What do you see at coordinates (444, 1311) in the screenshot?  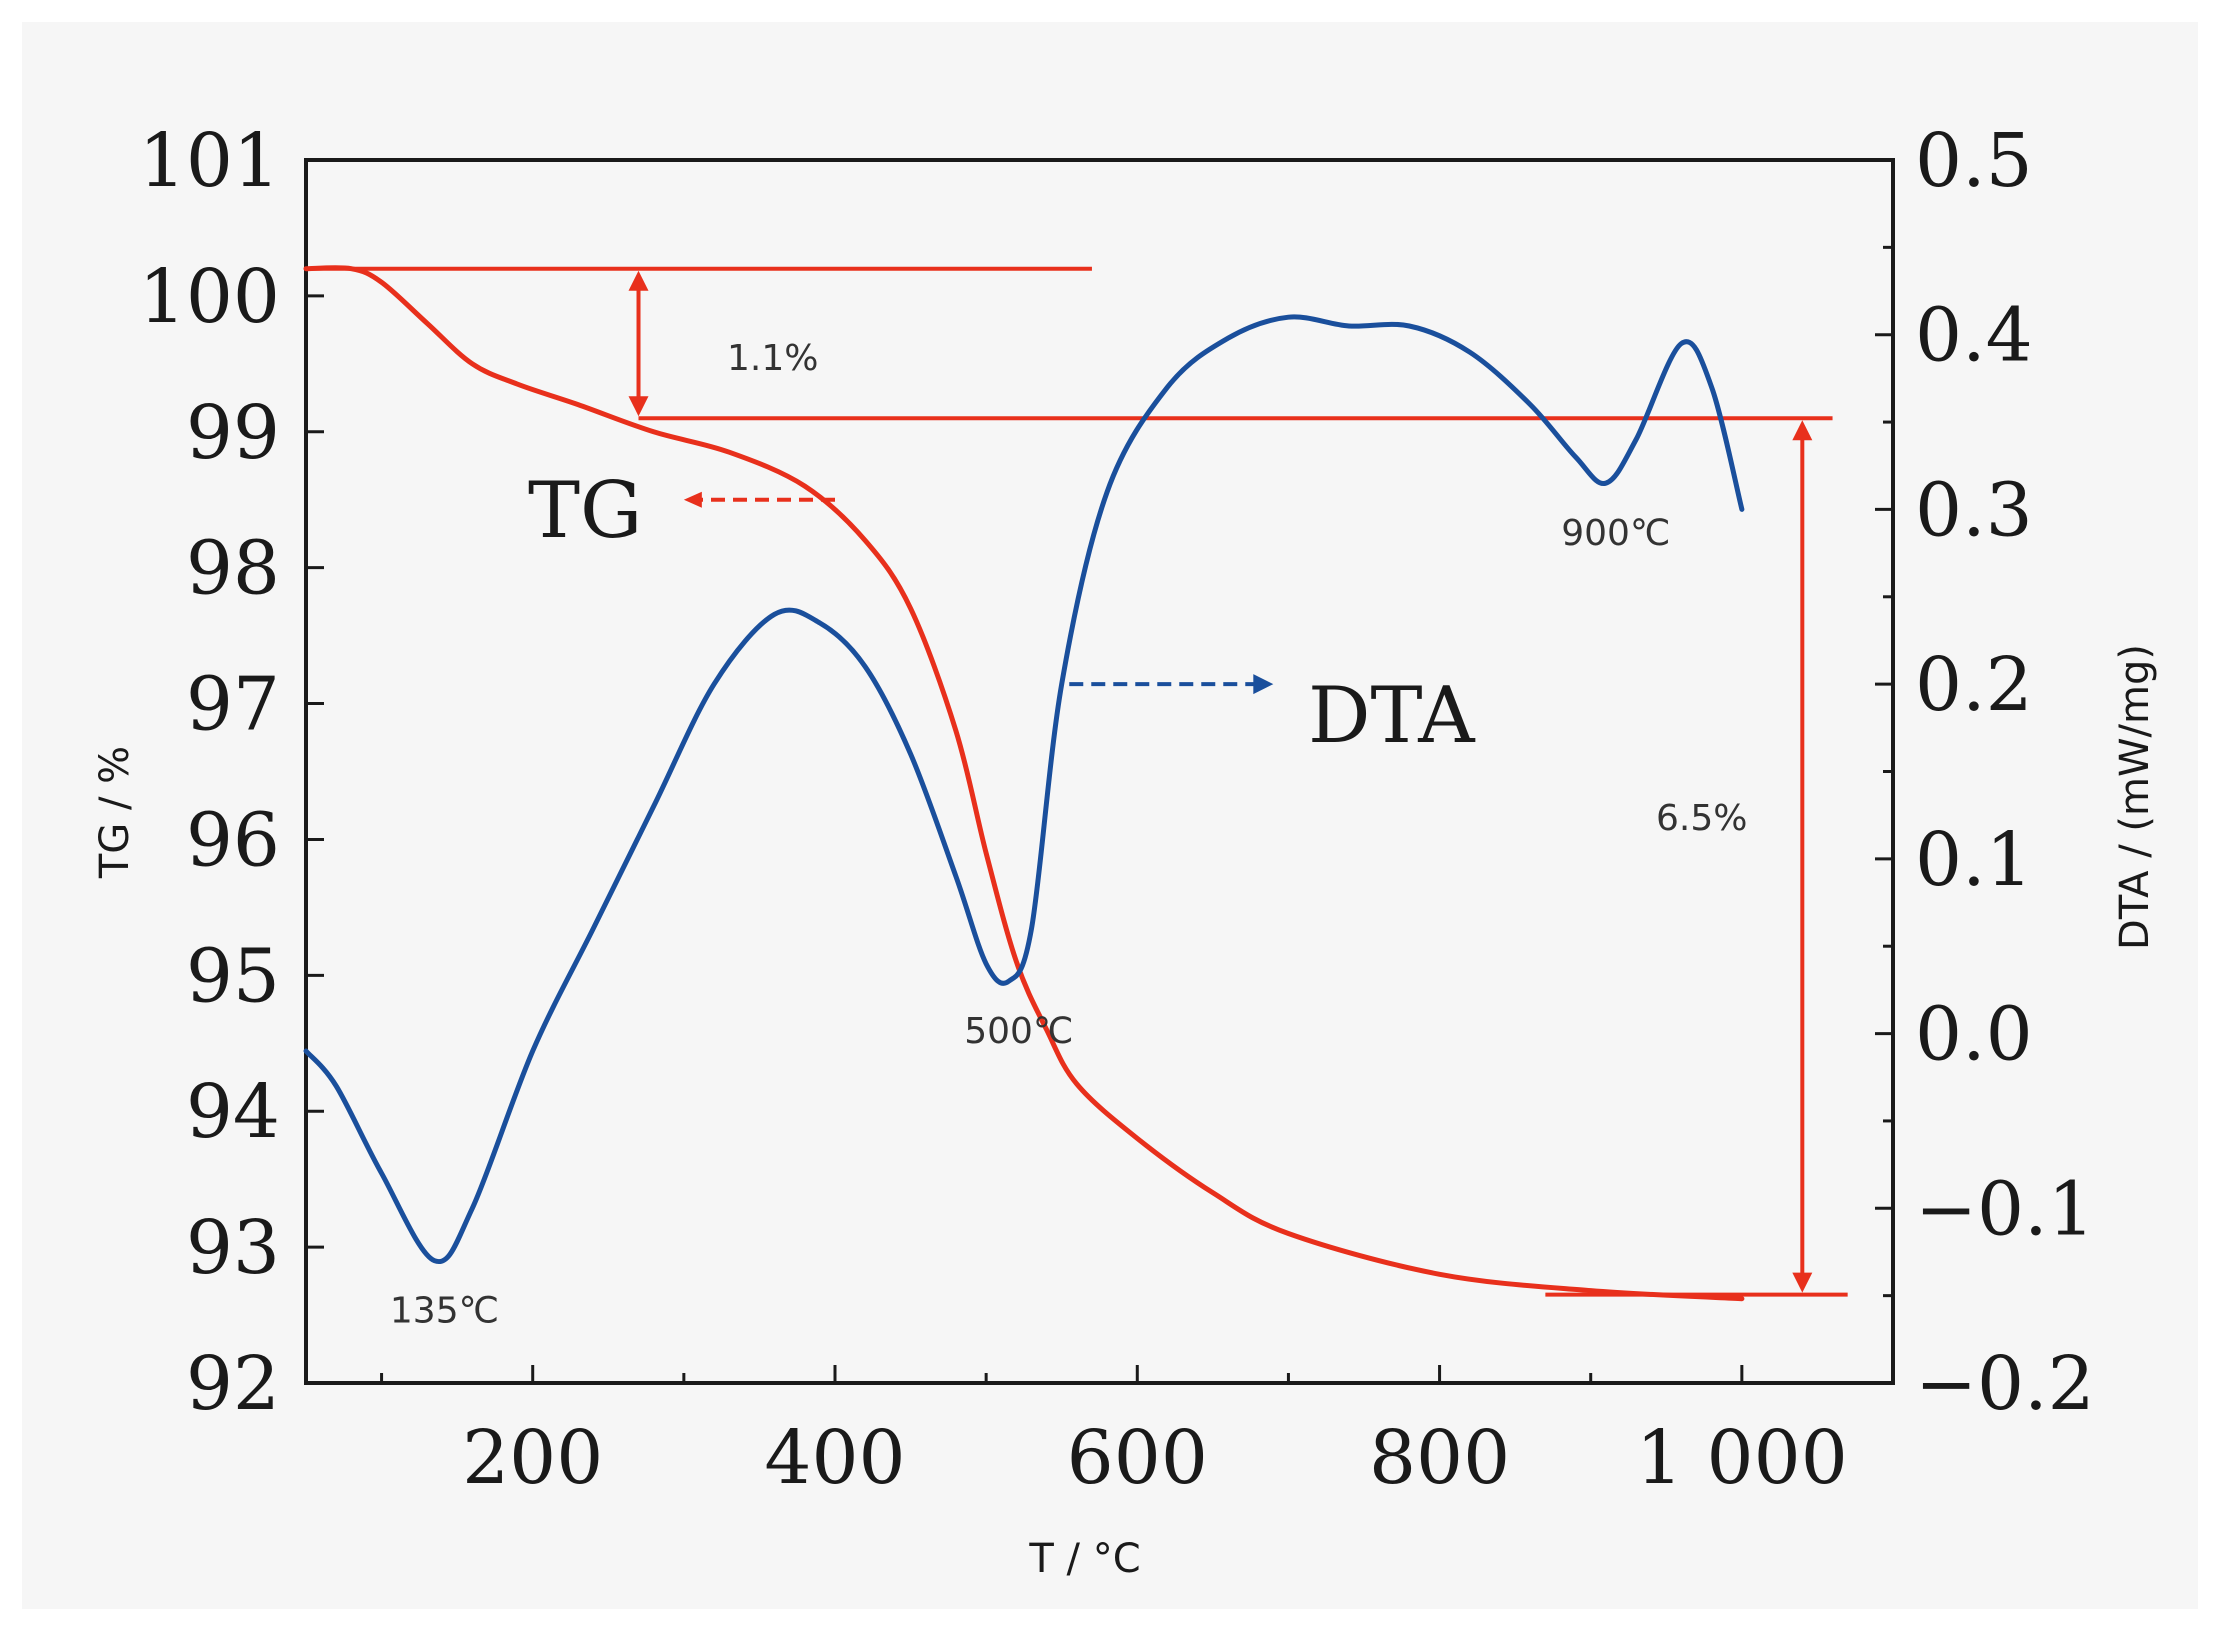 I see `peak-135-label: 135℃` at bounding box center [444, 1311].